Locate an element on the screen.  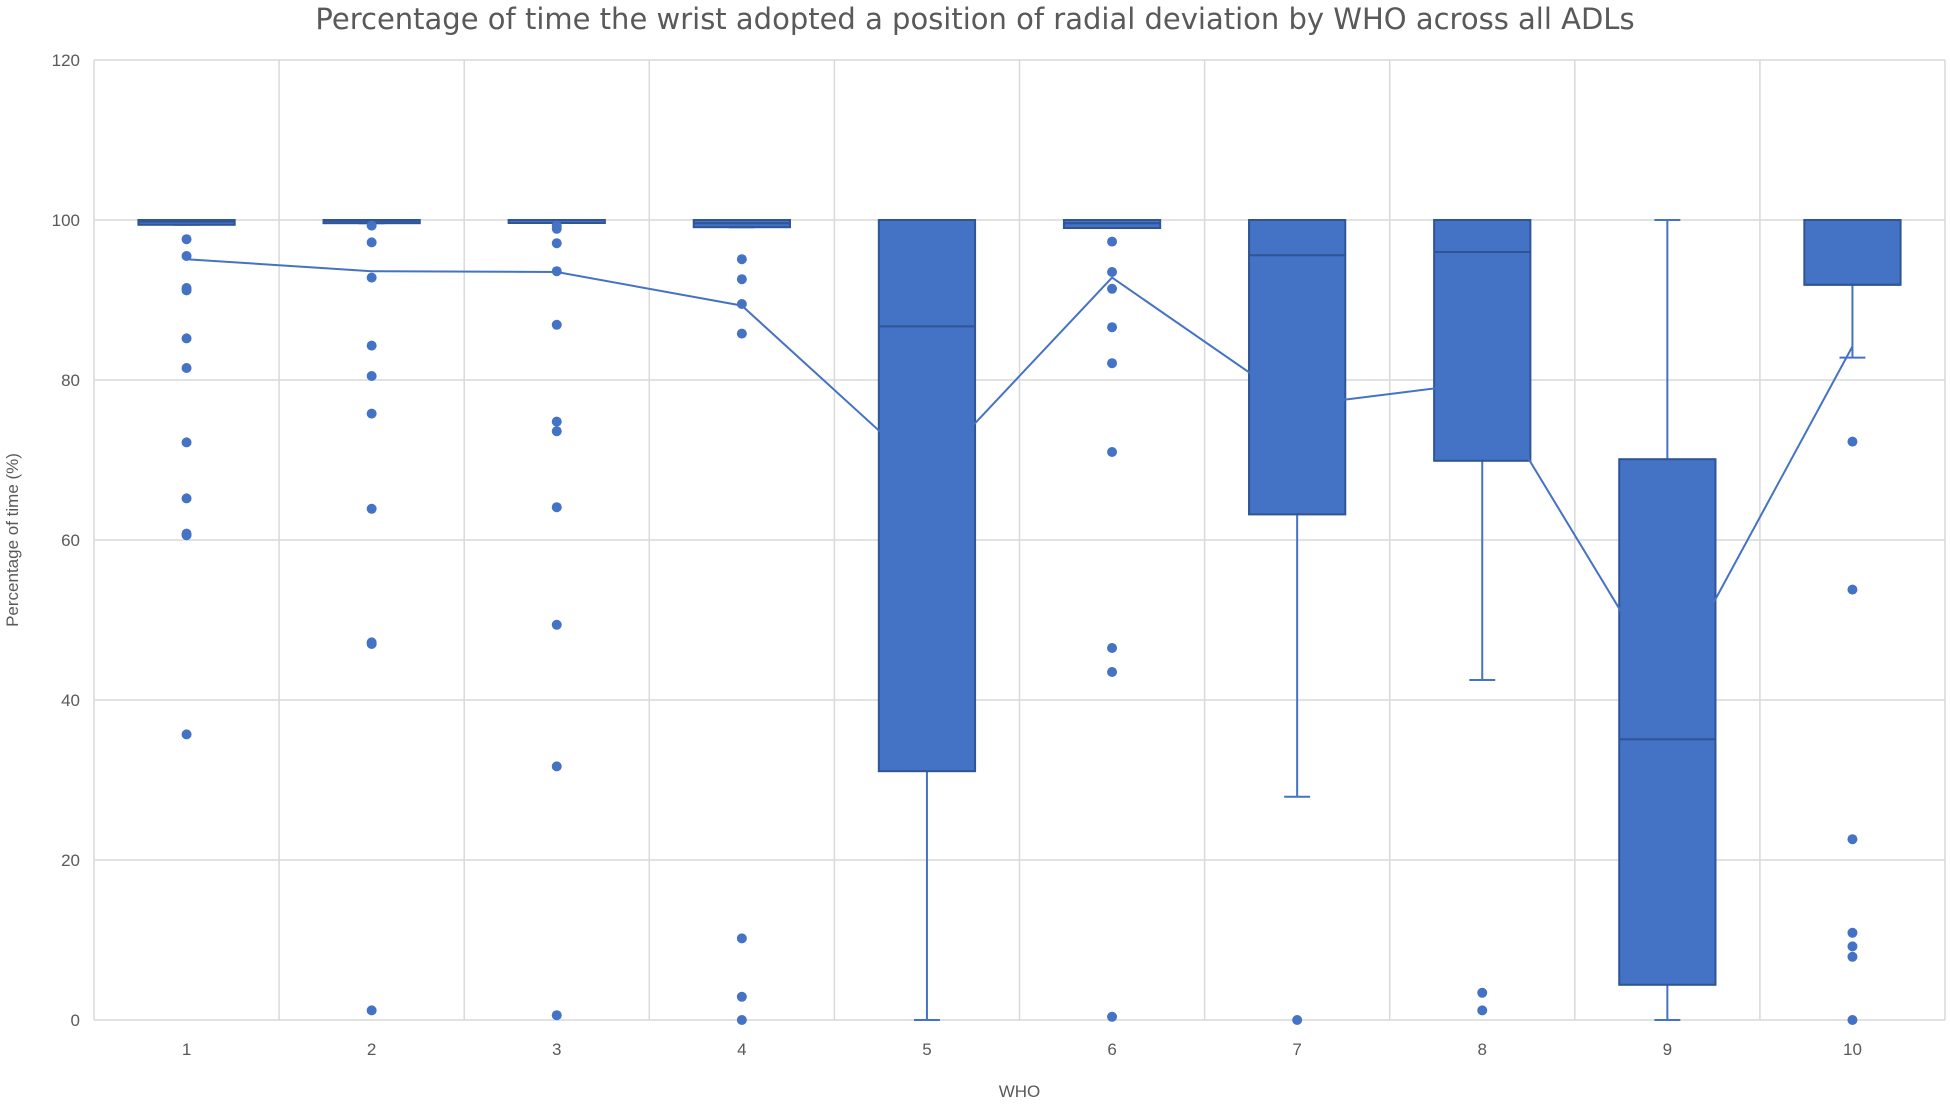
x-tick-label: 3 is located at coordinates (556, 1049).